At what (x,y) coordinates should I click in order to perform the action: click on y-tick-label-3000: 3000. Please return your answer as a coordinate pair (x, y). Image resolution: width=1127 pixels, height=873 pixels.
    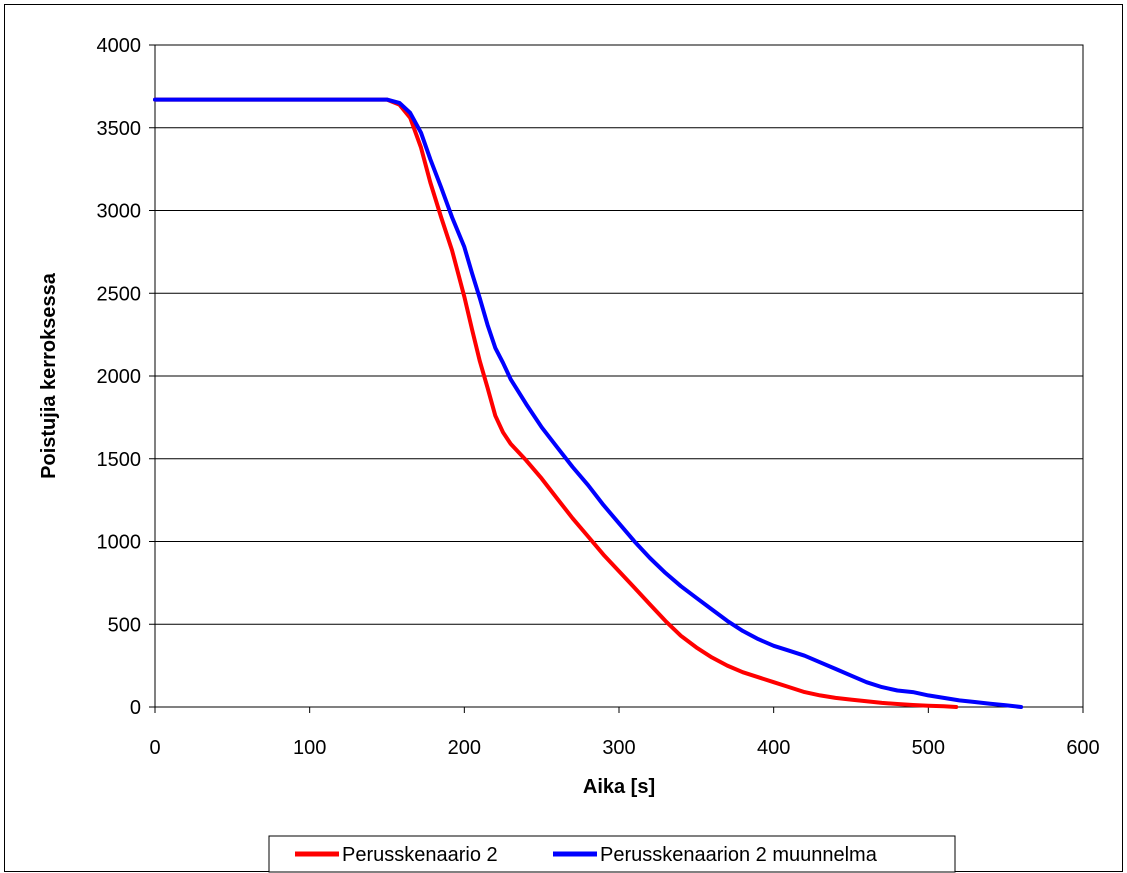
    Looking at the image, I should click on (119, 212).